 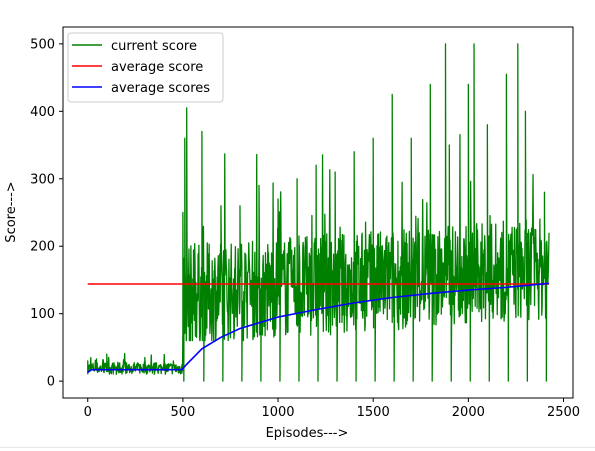 What do you see at coordinates (42, 314) in the screenshot?
I see `y-tick-label: 100` at bounding box center [42, 314].